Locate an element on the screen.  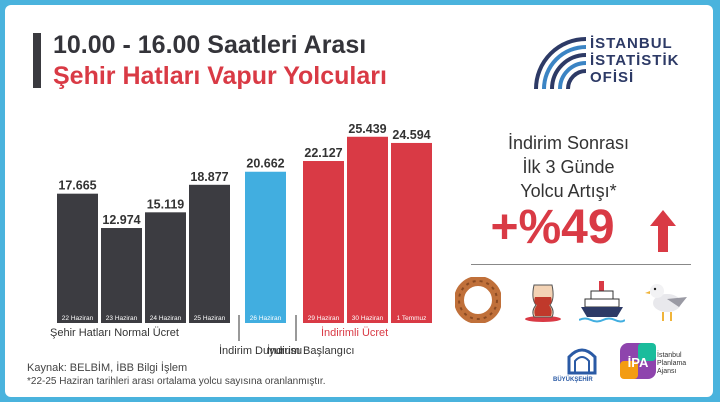
category-label-8: 1 Temmuz is located at coordinates (412, 318).